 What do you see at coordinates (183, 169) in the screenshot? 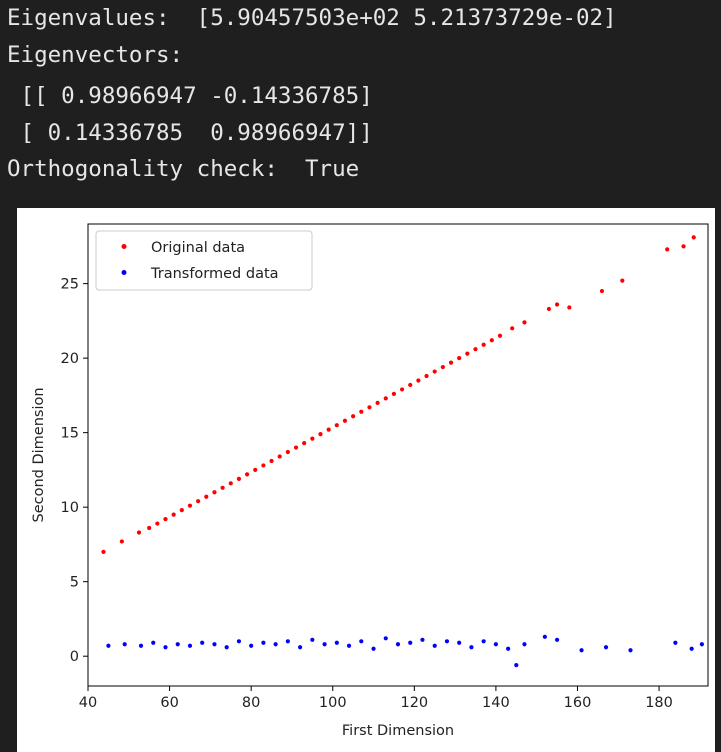
I see `console-line-orthogonality: Orthogonality check: True` at bounding box center [183, 169].